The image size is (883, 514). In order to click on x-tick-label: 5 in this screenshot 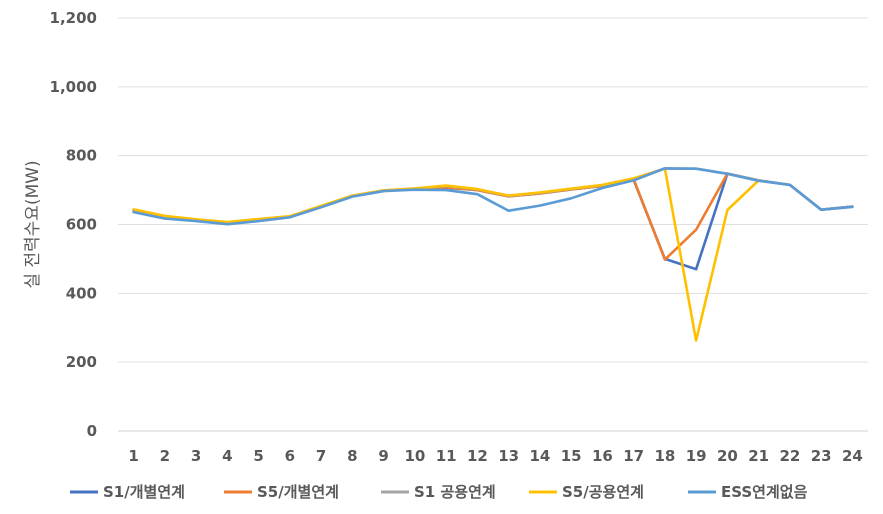, I will do `click(258, 456)`.